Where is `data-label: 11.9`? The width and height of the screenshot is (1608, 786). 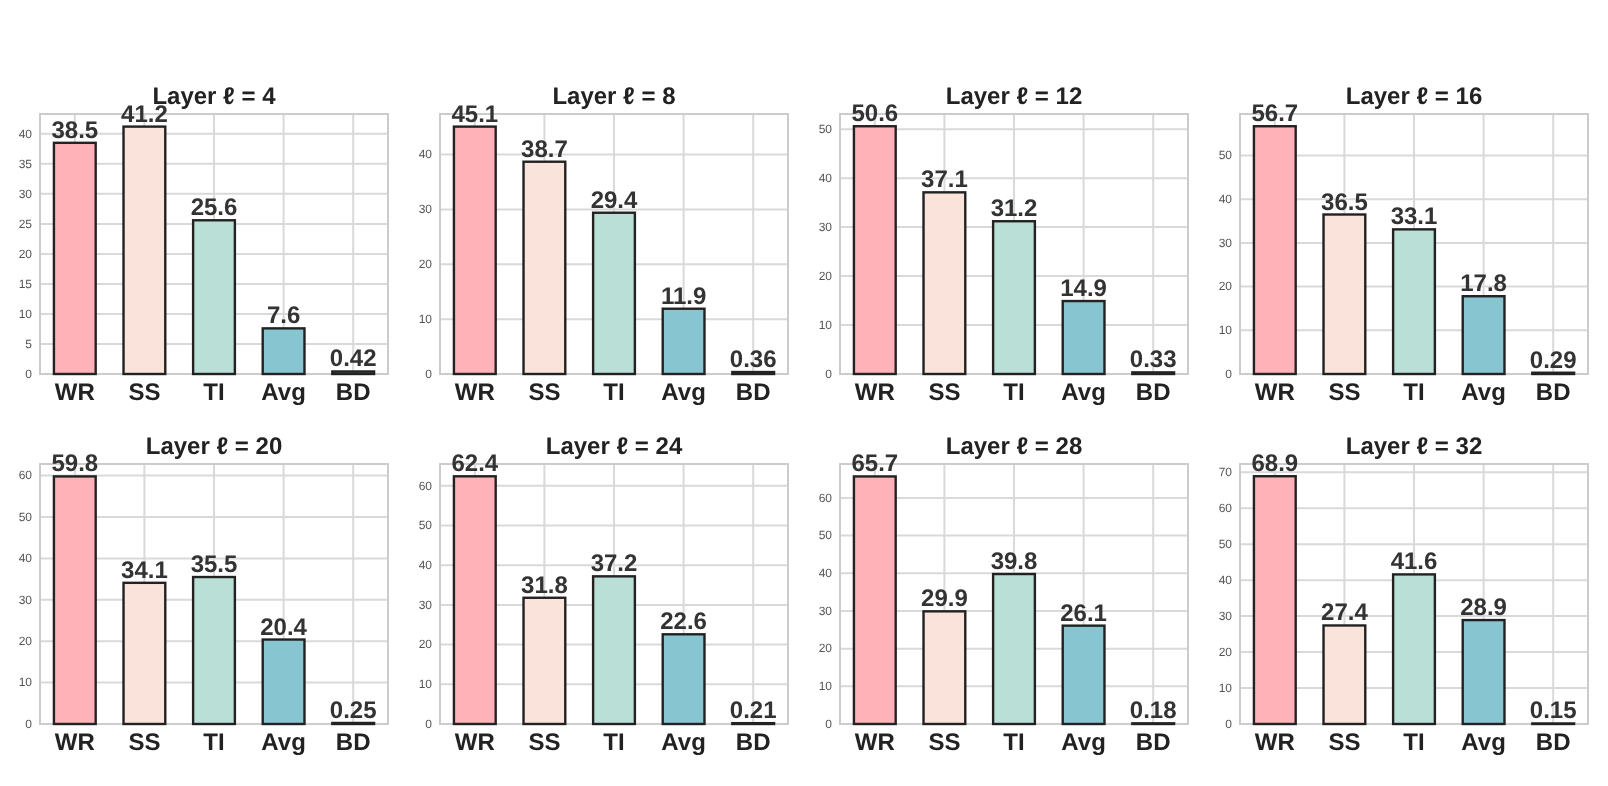
data-label: 11.9 is located at coordinates (683, 295).